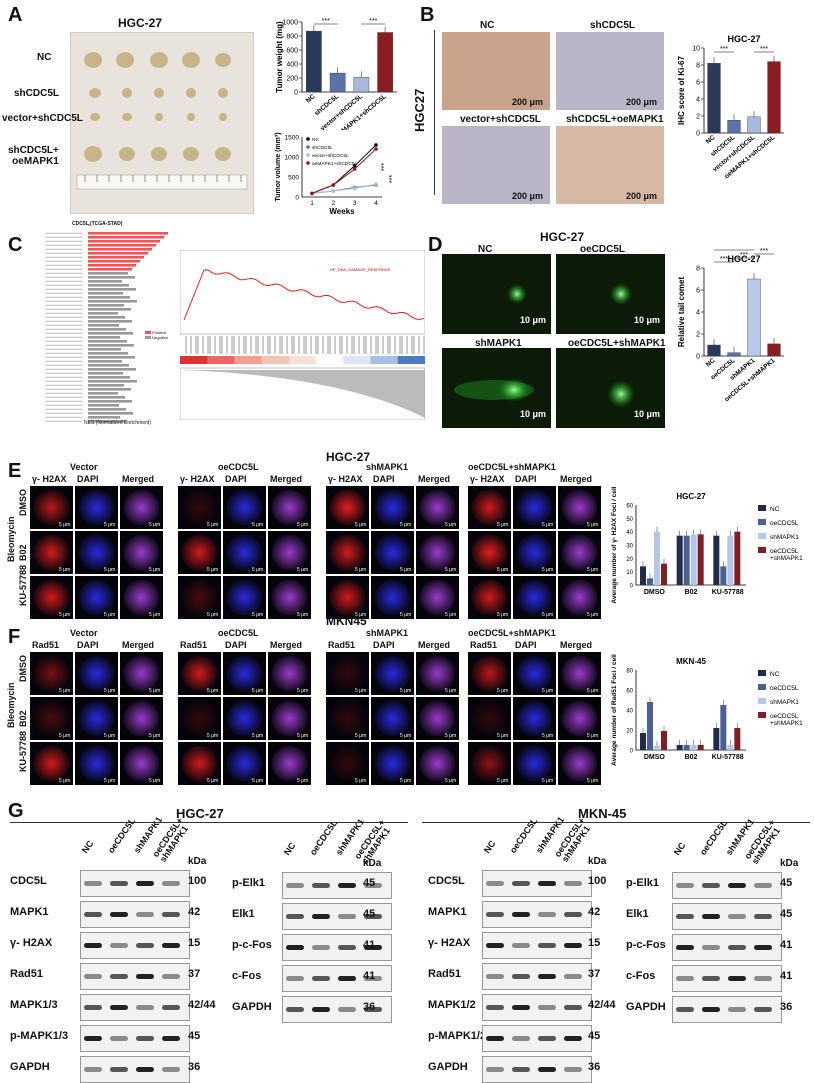  Describe the element at coordinates (786, 976) in the screenshot. I see `kda-value: 41` at that location.